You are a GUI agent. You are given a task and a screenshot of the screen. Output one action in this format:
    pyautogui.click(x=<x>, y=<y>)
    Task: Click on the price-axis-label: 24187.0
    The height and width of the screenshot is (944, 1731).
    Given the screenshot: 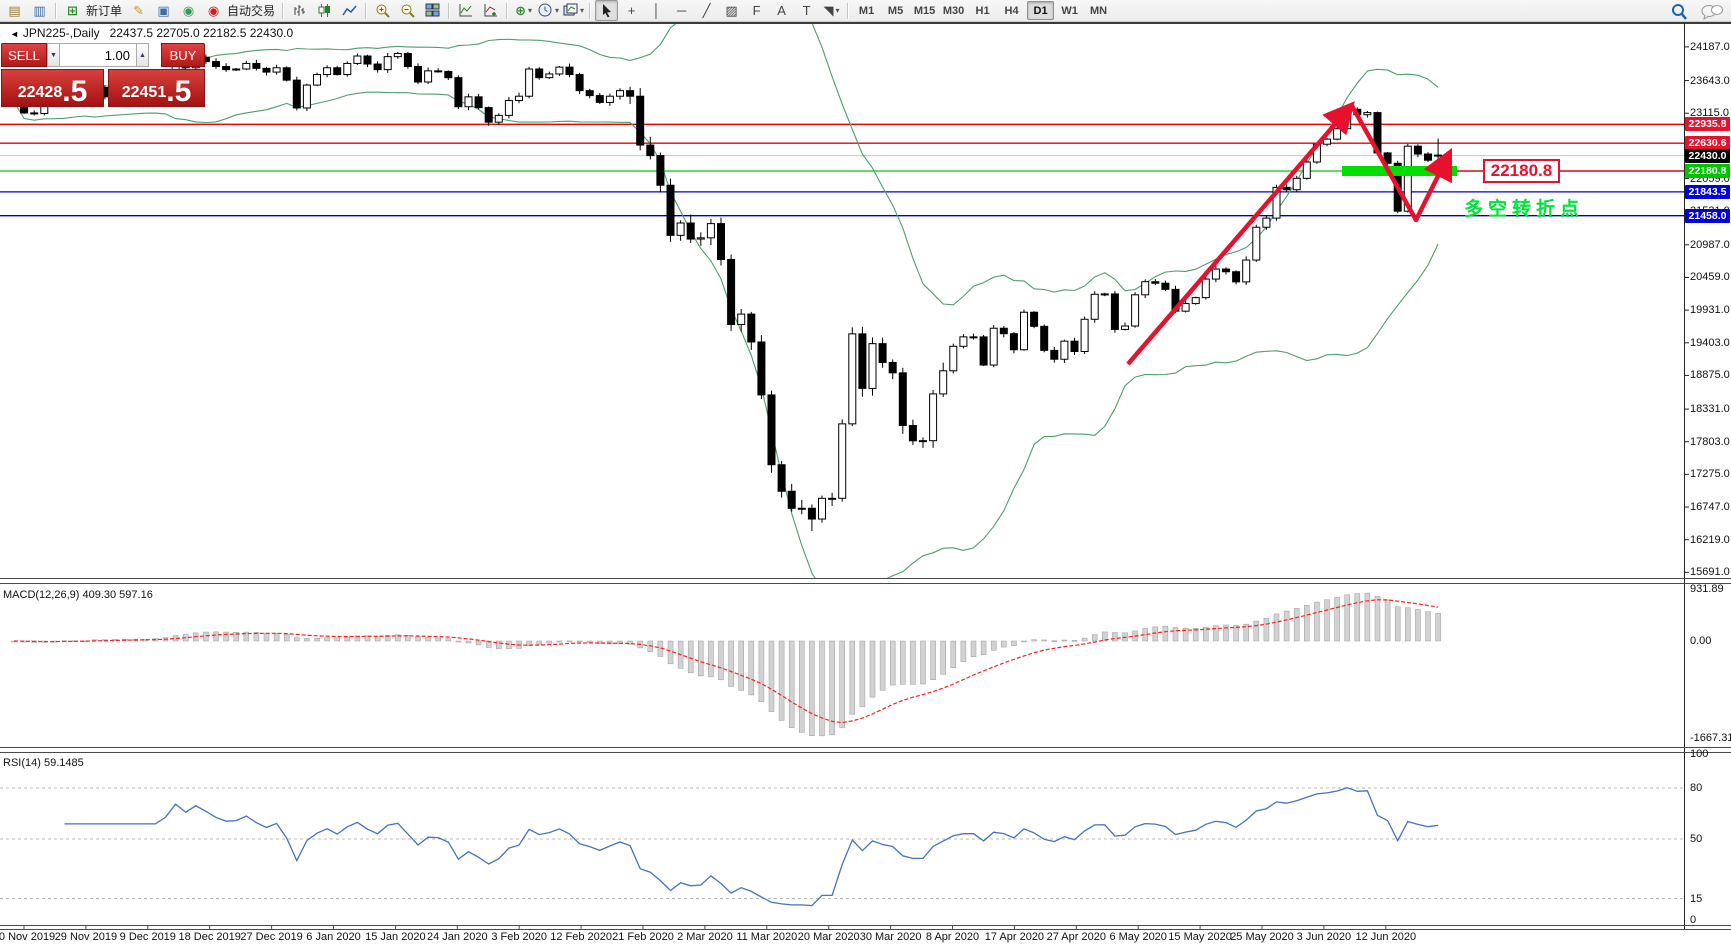 What is the action you would take?
    pyautogui.click(x=1710, y=46)
    